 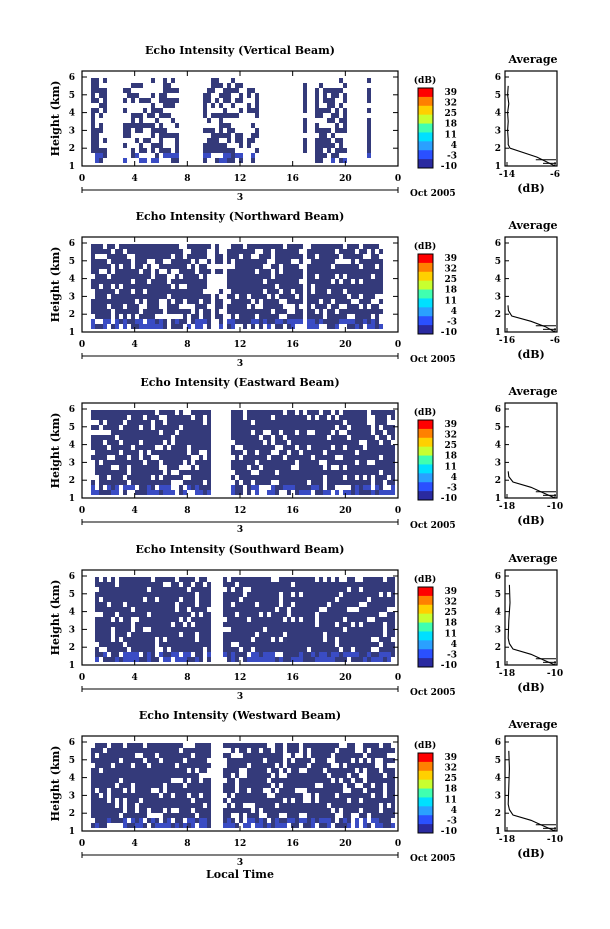 What do you see at coordinates (498, 315) in the screenshot?
I see `avg-y-tick-label: 2` at bounding box center [498, 315].